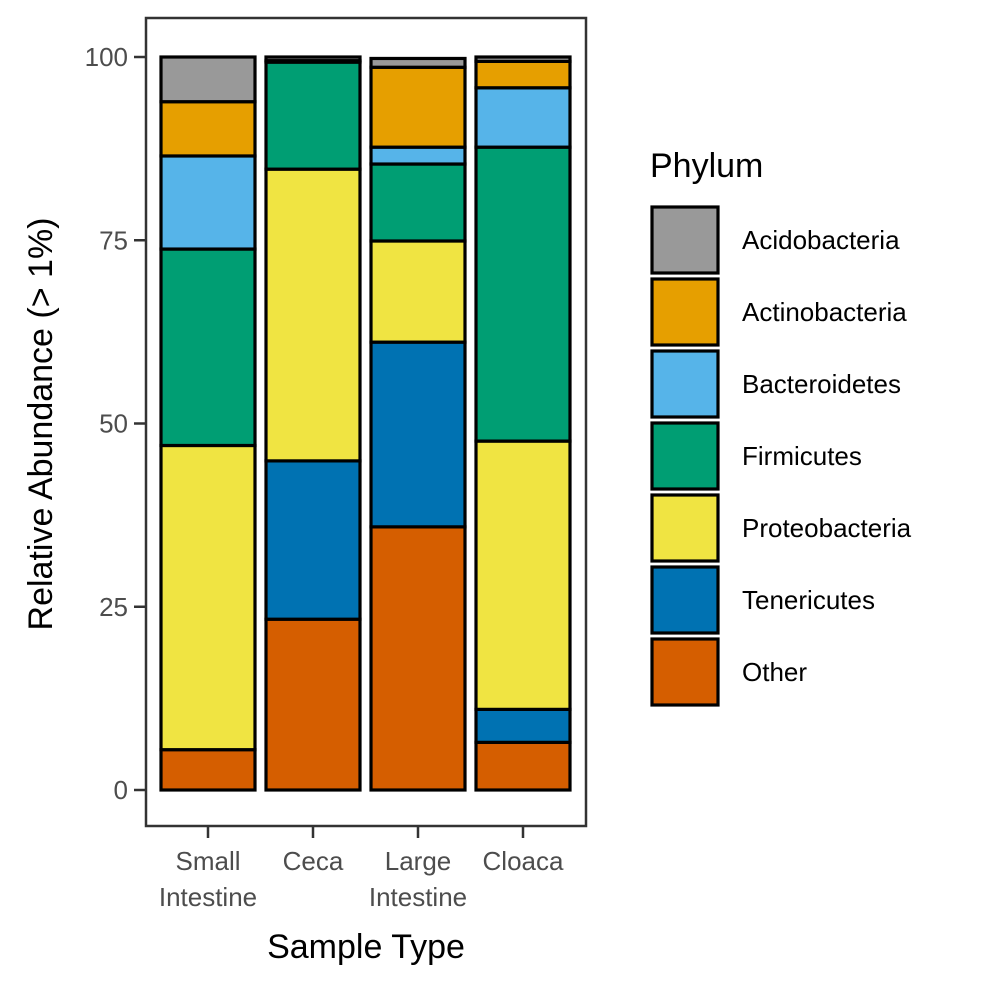 The height and width of the screenshot is (990, 990). What do you see at coordinates (208, 879) in the screenshot?
I see `x-tick-label: Small Intestine` at bounding box center [208, 879].